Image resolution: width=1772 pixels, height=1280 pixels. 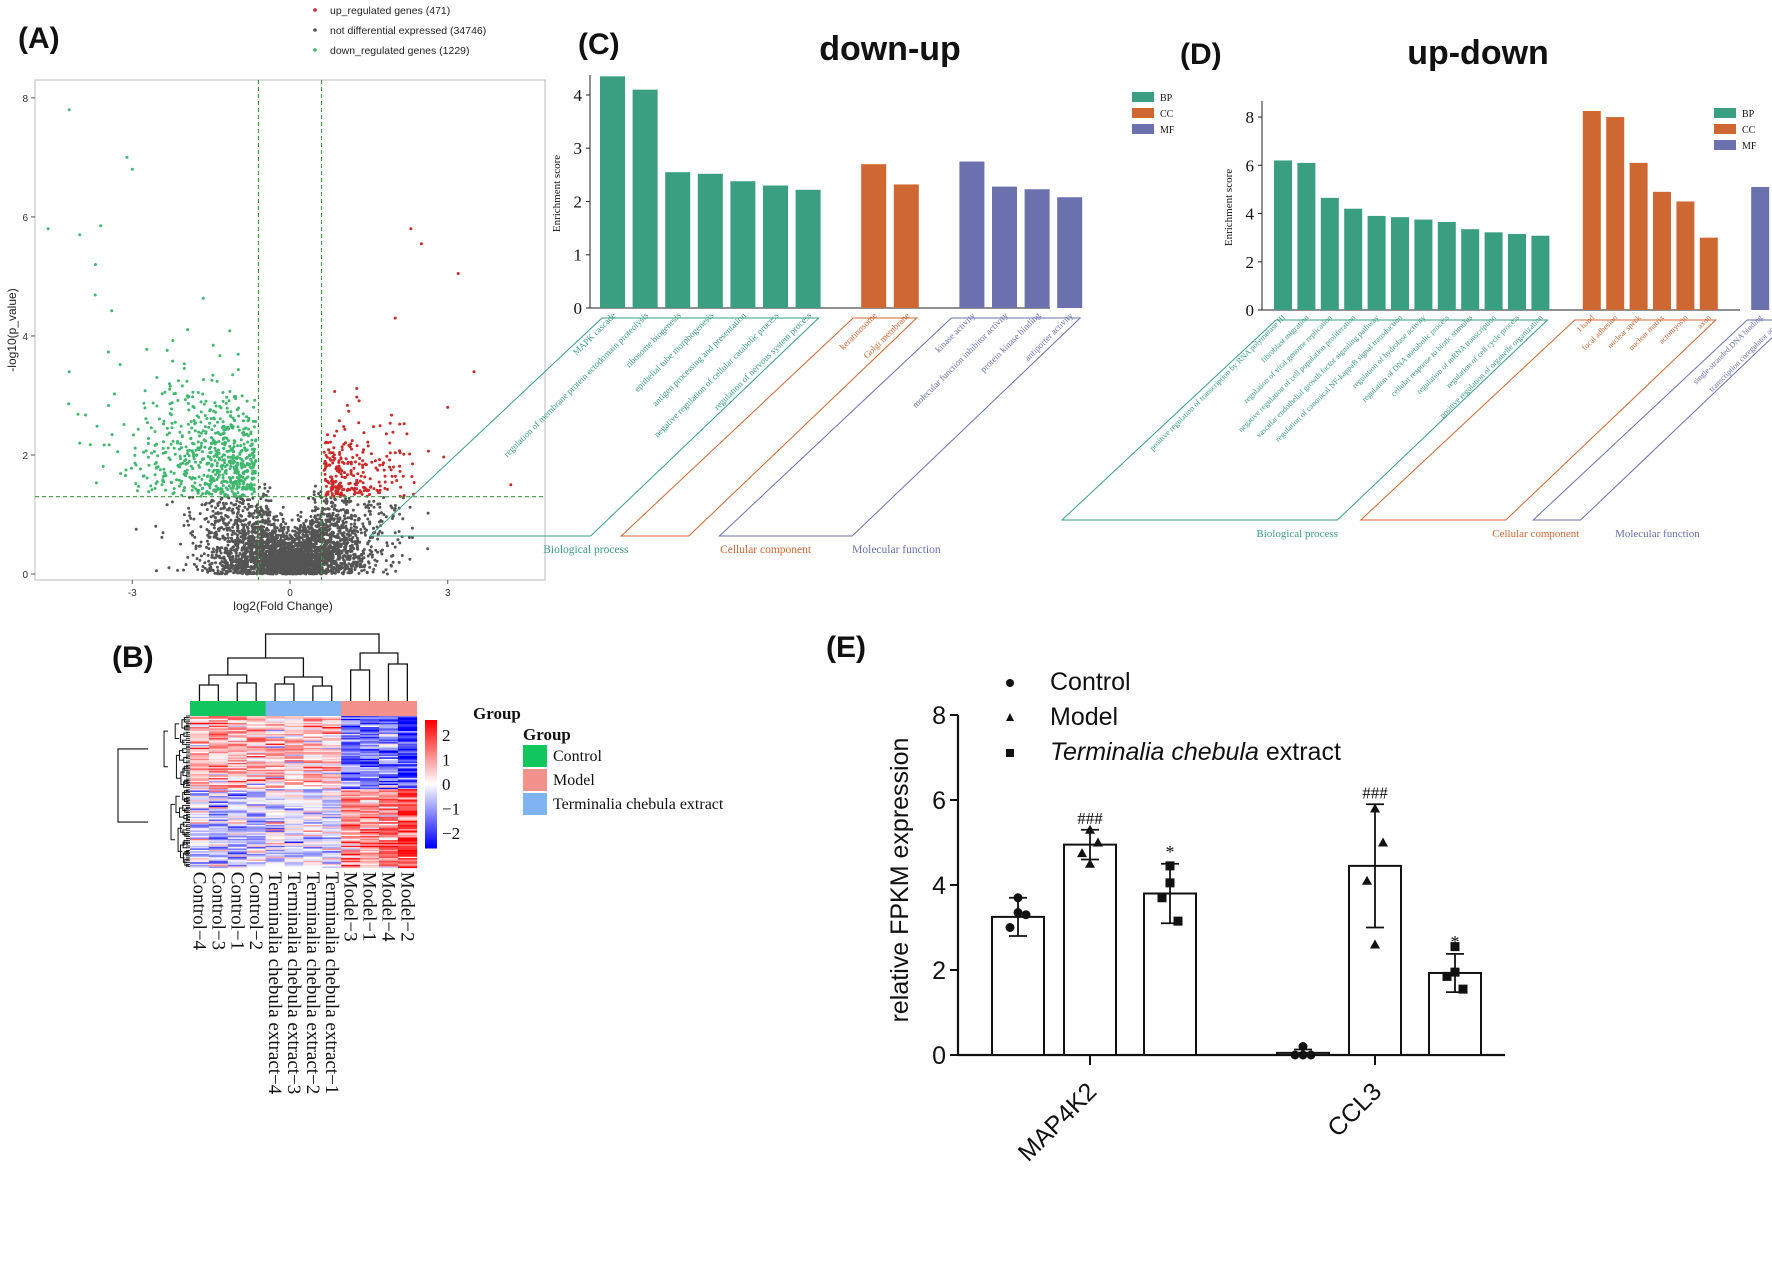 What do you see at coordinates (39, 38) in the screenshot?
I see `panel-label-a: (A)` at bounding box center [39, 38].